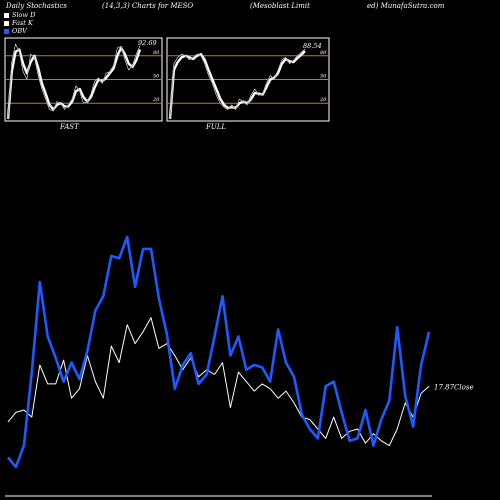  I want to click on last-value-label-full: 88.54, so click(312, 46).